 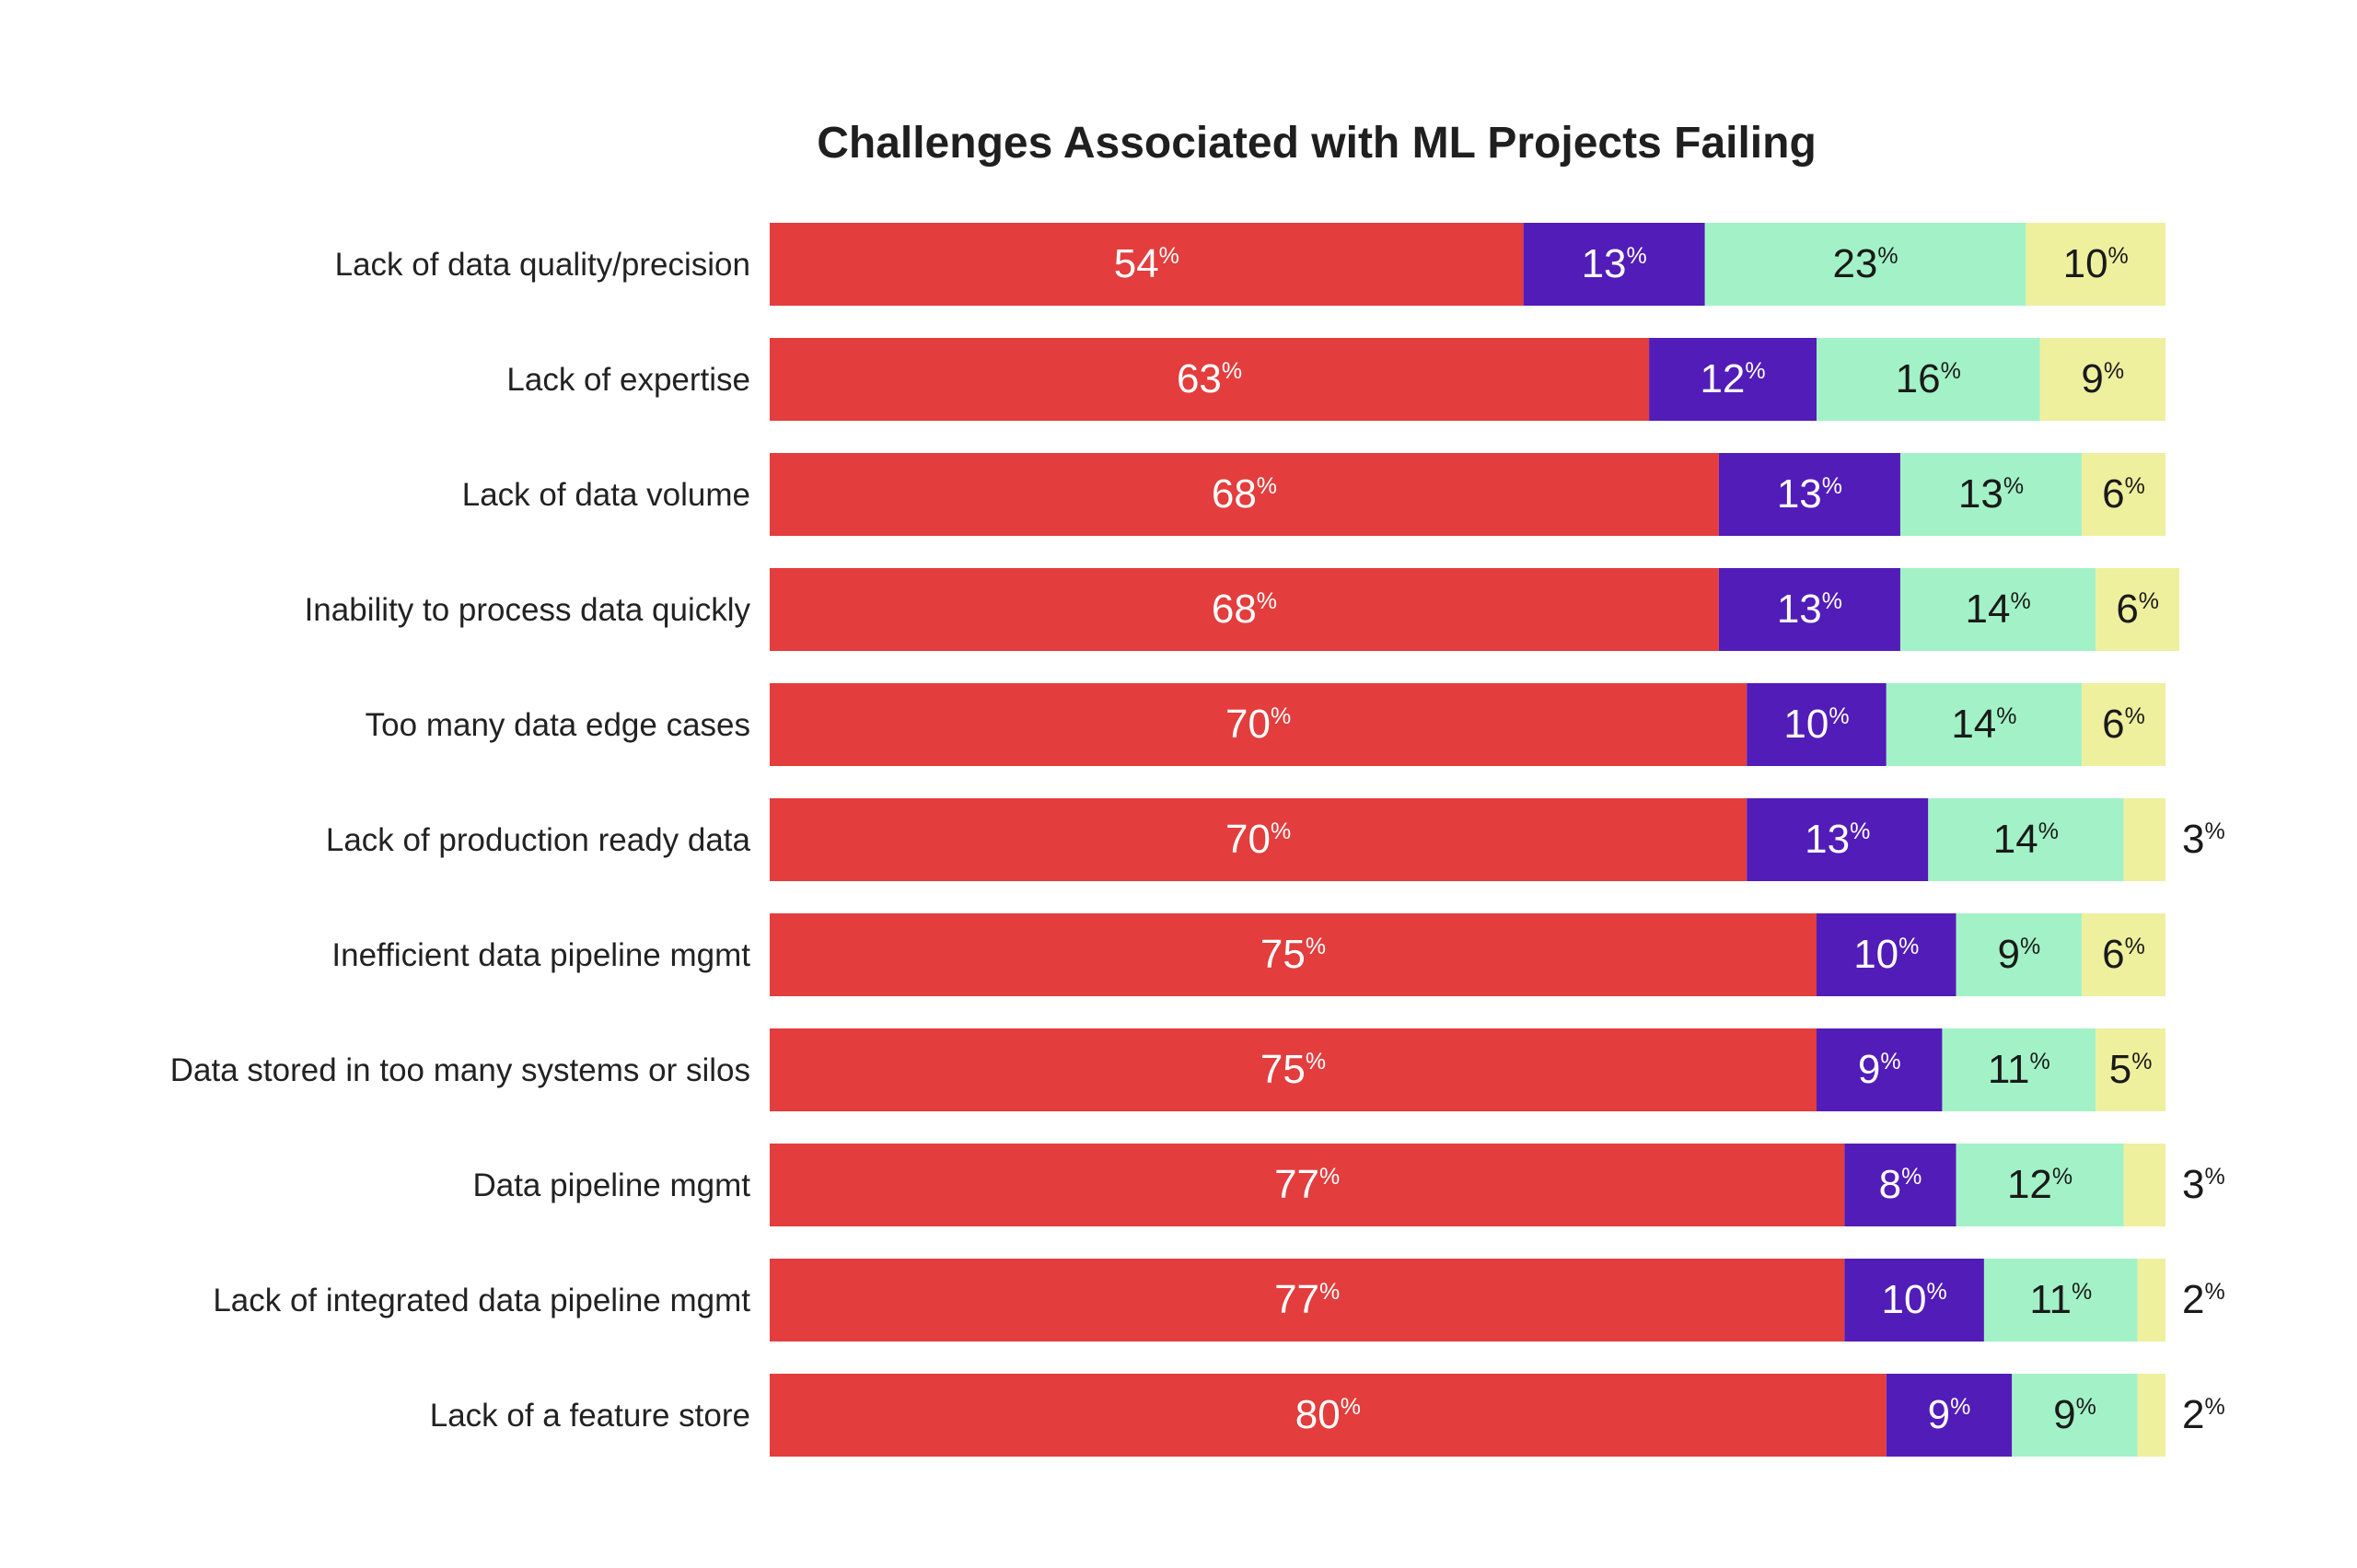 I want to click on data-label: 8%, so click(x=1900, y=1184).